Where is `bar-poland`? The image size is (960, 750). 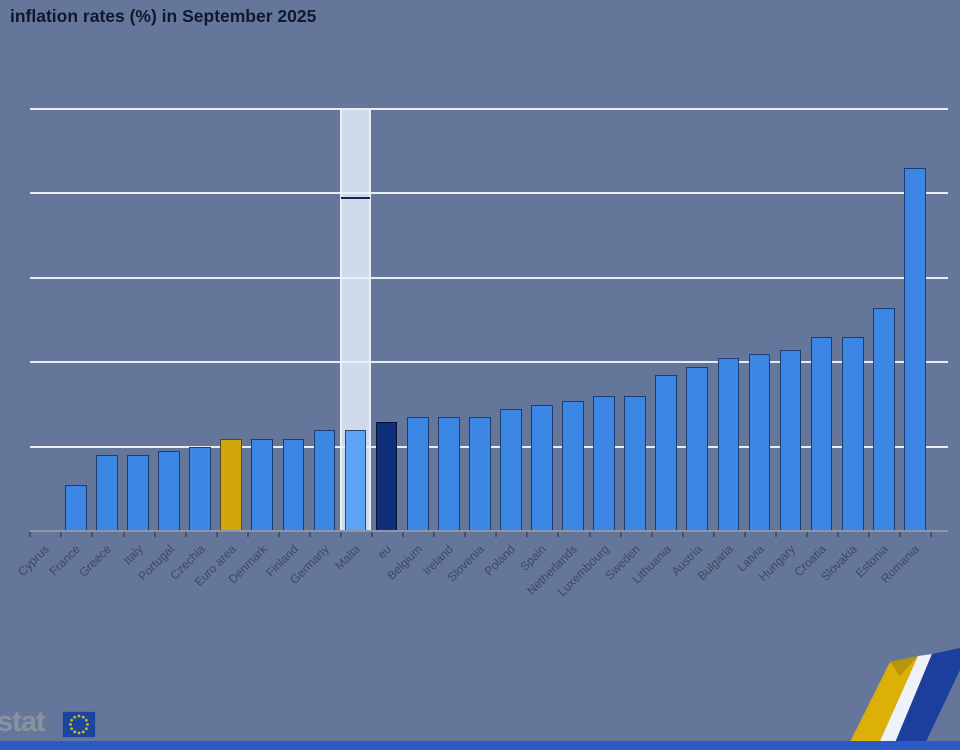
bar-poland is located at coordinates (511, 469).